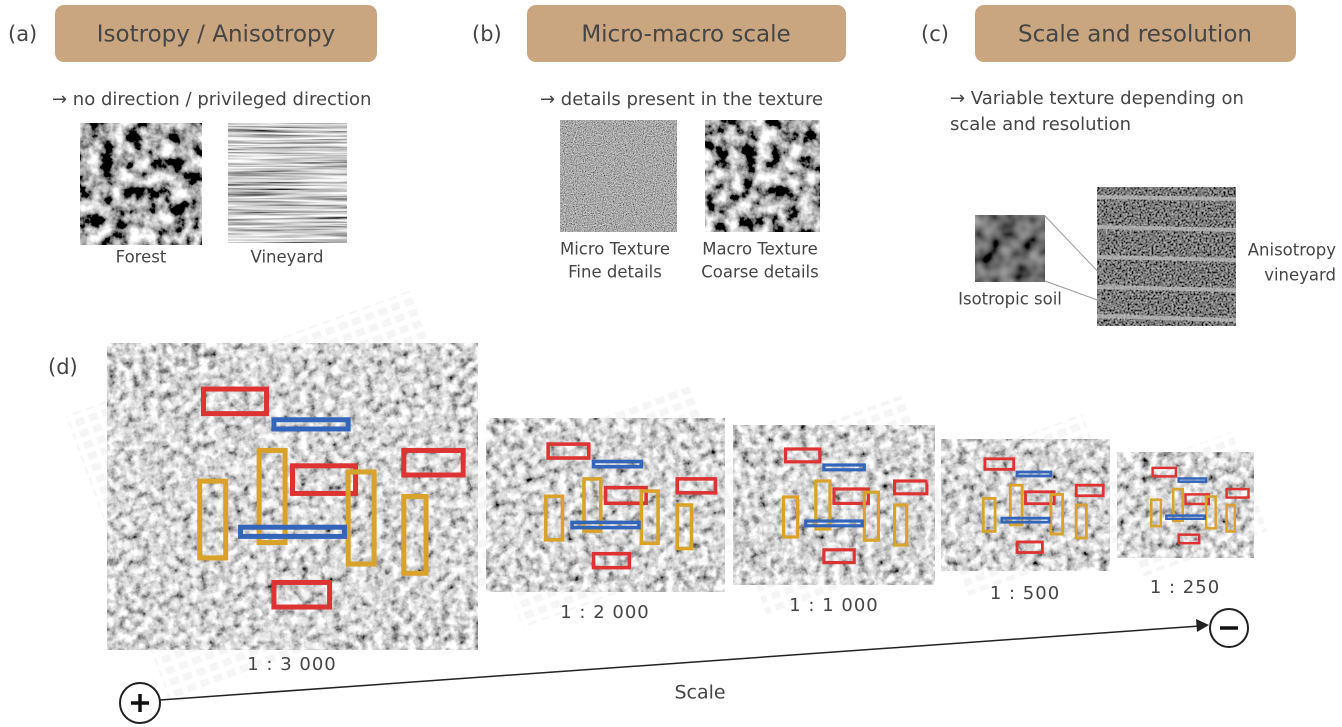 The width and height of the screenshot is (1342, 727). What do you see at coordinates (1010, 299) in the screenshot?
I see `caption: Isotropic soil` at bounding box center [1010, 299].